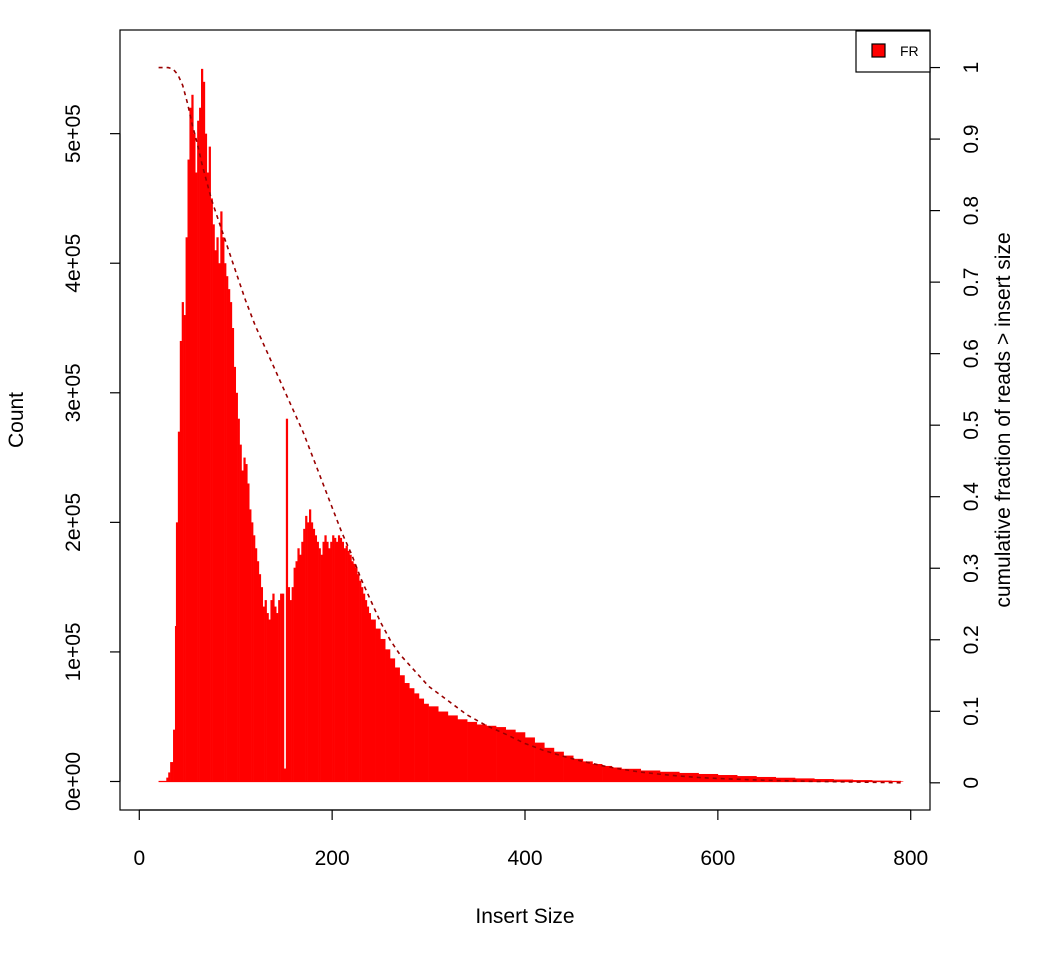 This screenshot has width=1050, height=960. What do you see at coordinates (971, 639) in the screenshot?
I see `y-right-tick-label: 0.2` at bounding box center [971, 639].